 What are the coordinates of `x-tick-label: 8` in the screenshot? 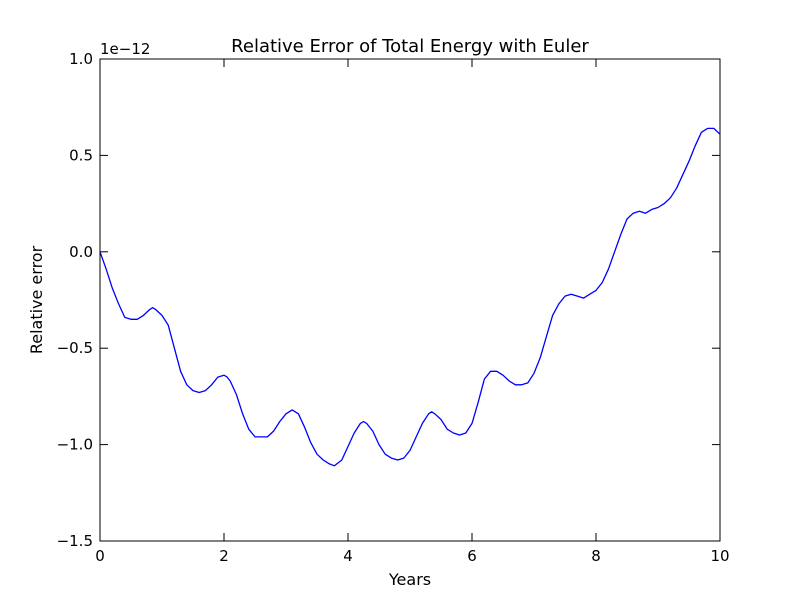 It's located at (596, 556).